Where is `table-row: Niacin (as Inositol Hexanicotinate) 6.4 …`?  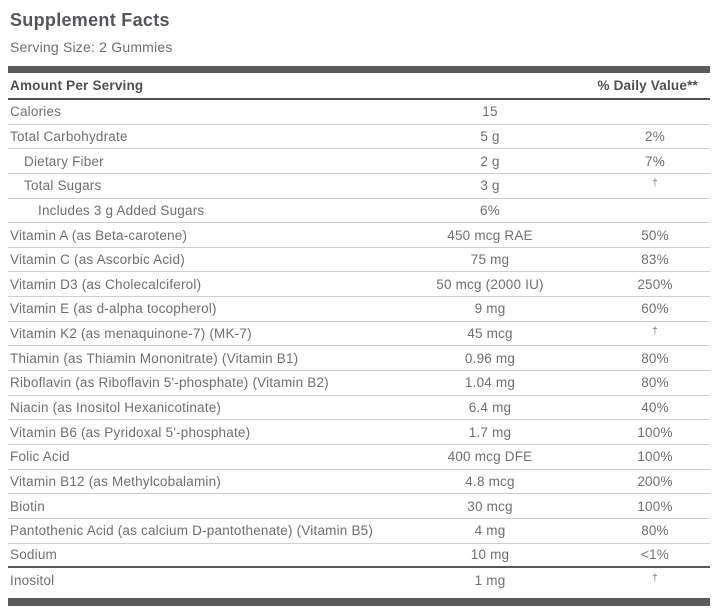 table-row: Niacin (as Inositol Hexanicotinate) 6.4 … is located at coordinates (359, 408).